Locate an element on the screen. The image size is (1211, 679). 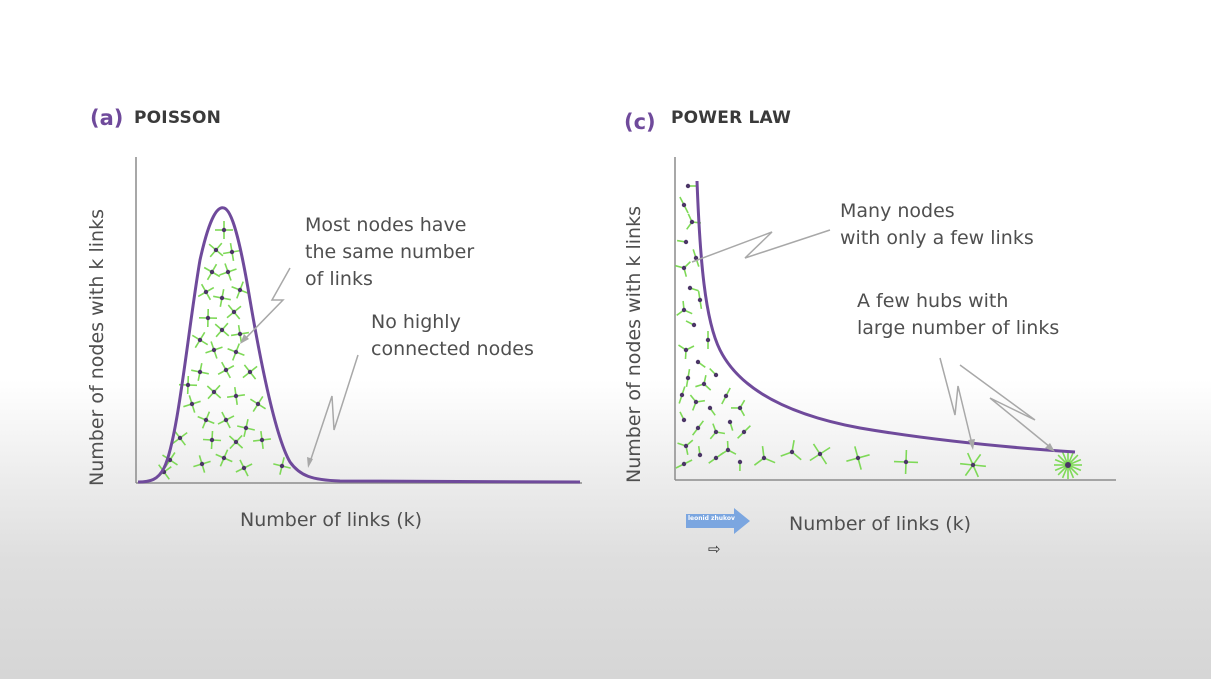
power-hub-large is located at coordinates (1068, 465).